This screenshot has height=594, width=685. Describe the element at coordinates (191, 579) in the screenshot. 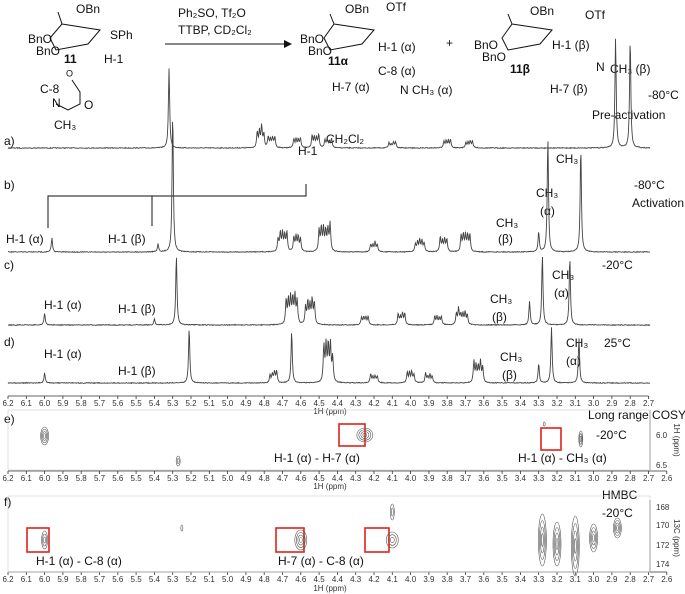

I see `x-tick-label: 5.2` at that location.